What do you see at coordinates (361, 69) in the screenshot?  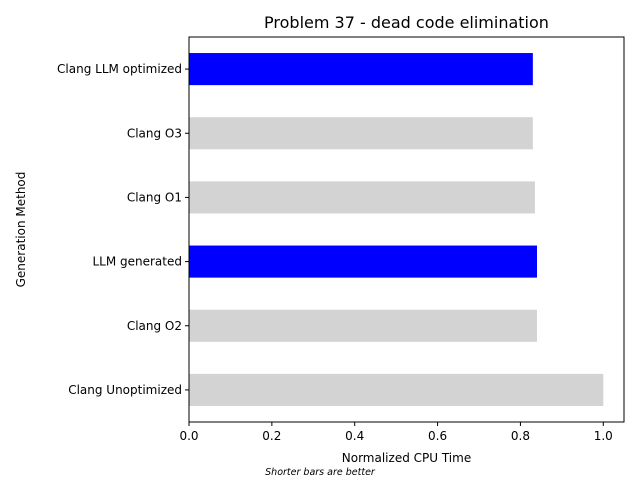 I see `bar-clang-llm-optimized` at bounding box center [361, 69].